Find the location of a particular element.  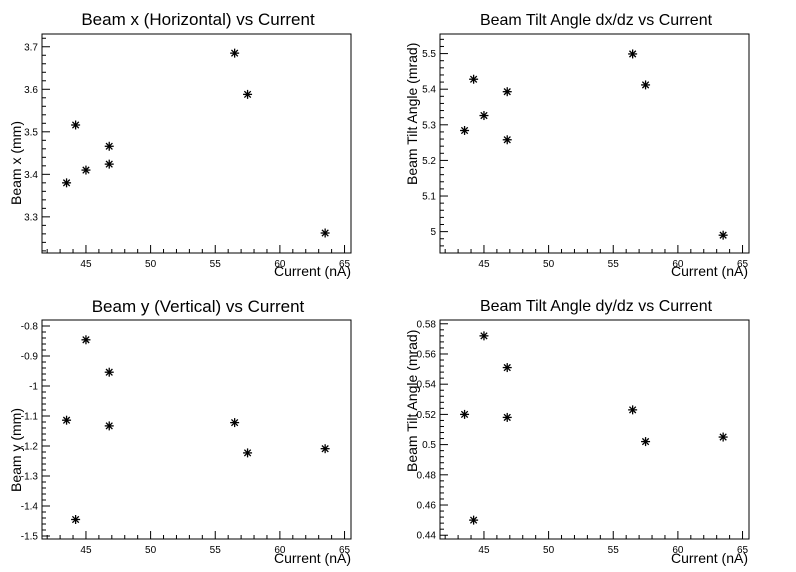

y-tick-label: 0.52 is located at coordinates (427, 415).